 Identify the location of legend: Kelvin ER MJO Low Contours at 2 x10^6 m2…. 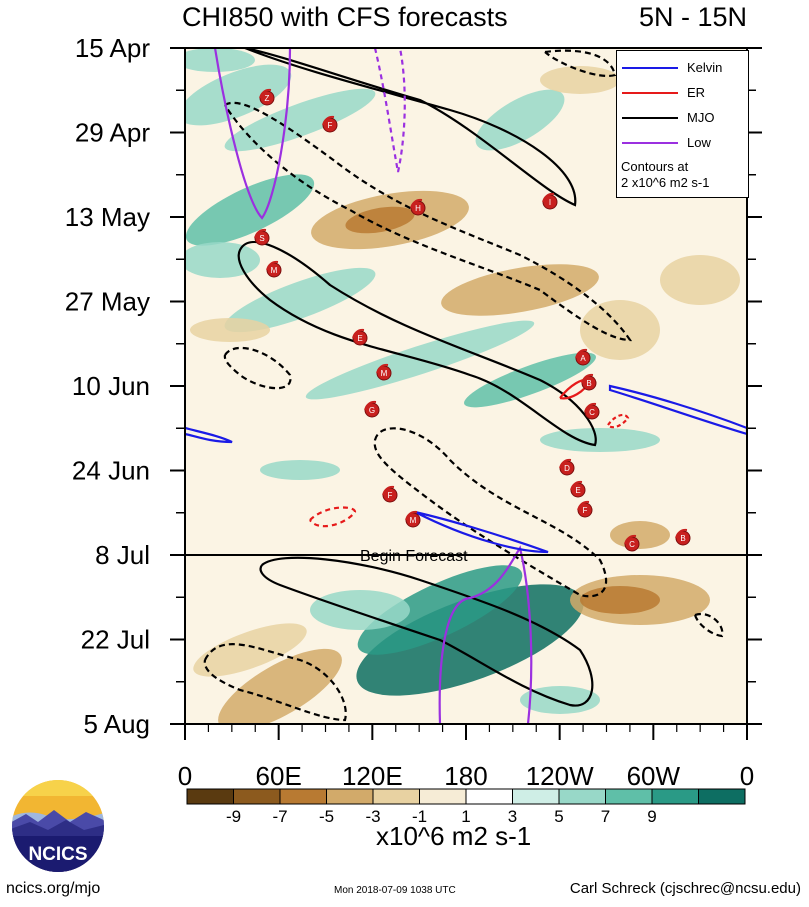
(682, 124).